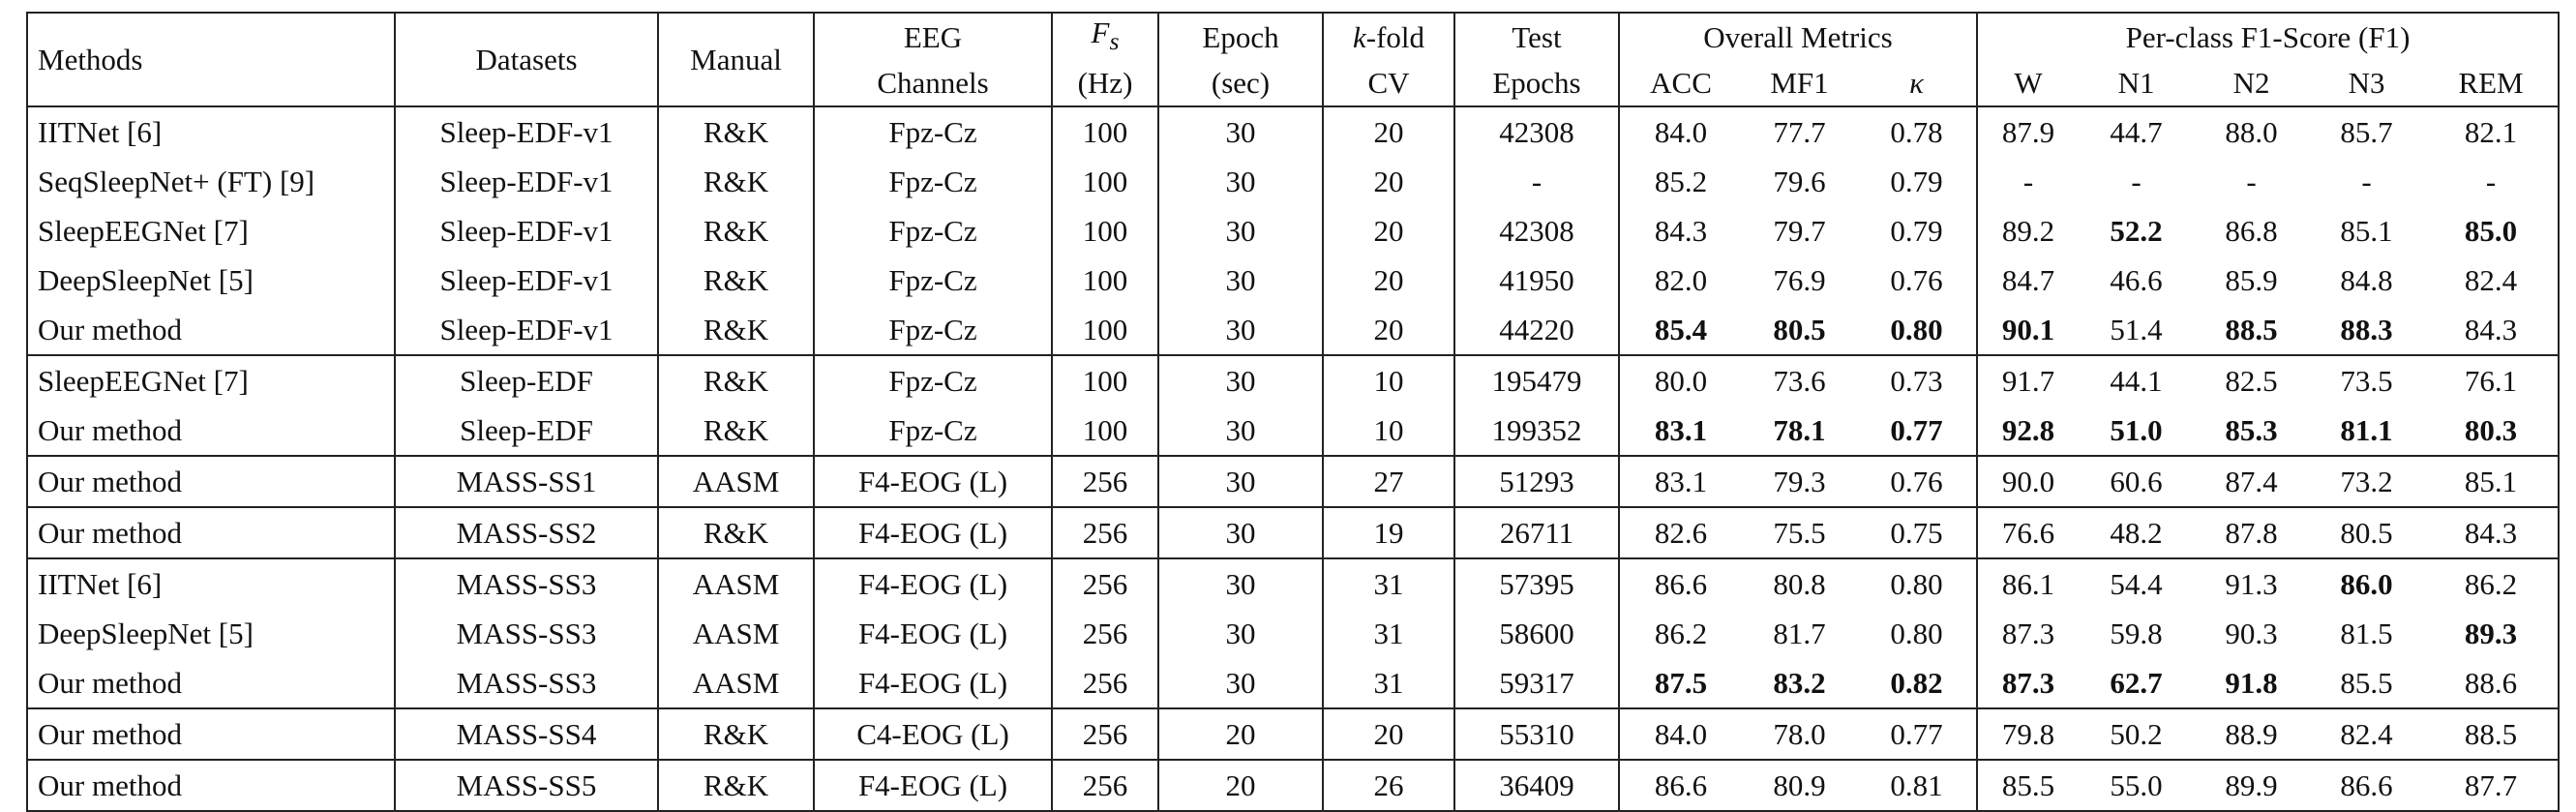 This screenshot has width=2576, height=812. Describe the element at coordinates (2251, 430) in the screenshot. I see `table-cell: 85.3` at that location.